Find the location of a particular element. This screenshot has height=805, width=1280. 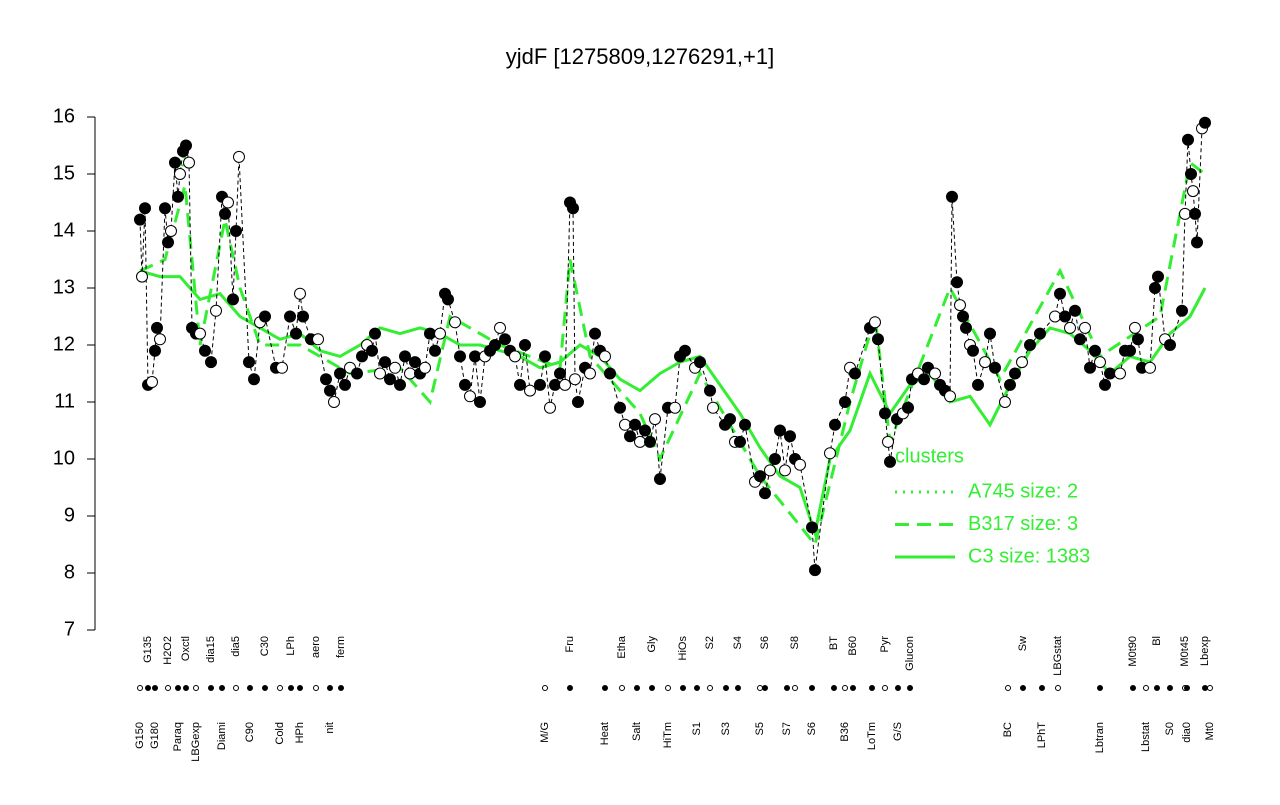

x-tick-label: Sw is located at coordinates (1023, 643).